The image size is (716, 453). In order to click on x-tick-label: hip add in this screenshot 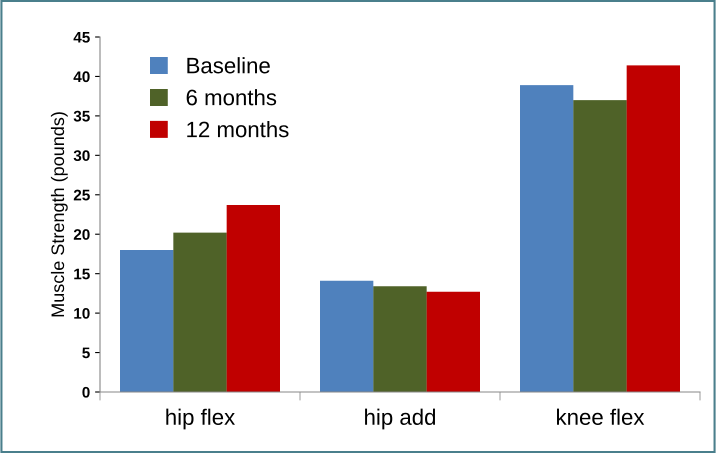, I will do `click(400, 419)`.